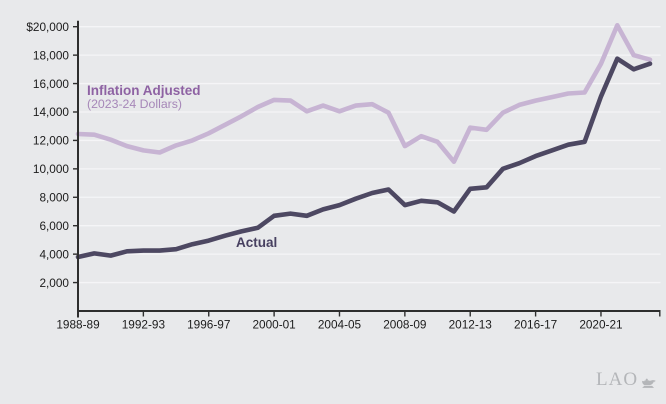  What do you see at coordinates (54, 226) in the screenshot?
I see `y-tick-label: 6,000` at bounding box center [54, 226].